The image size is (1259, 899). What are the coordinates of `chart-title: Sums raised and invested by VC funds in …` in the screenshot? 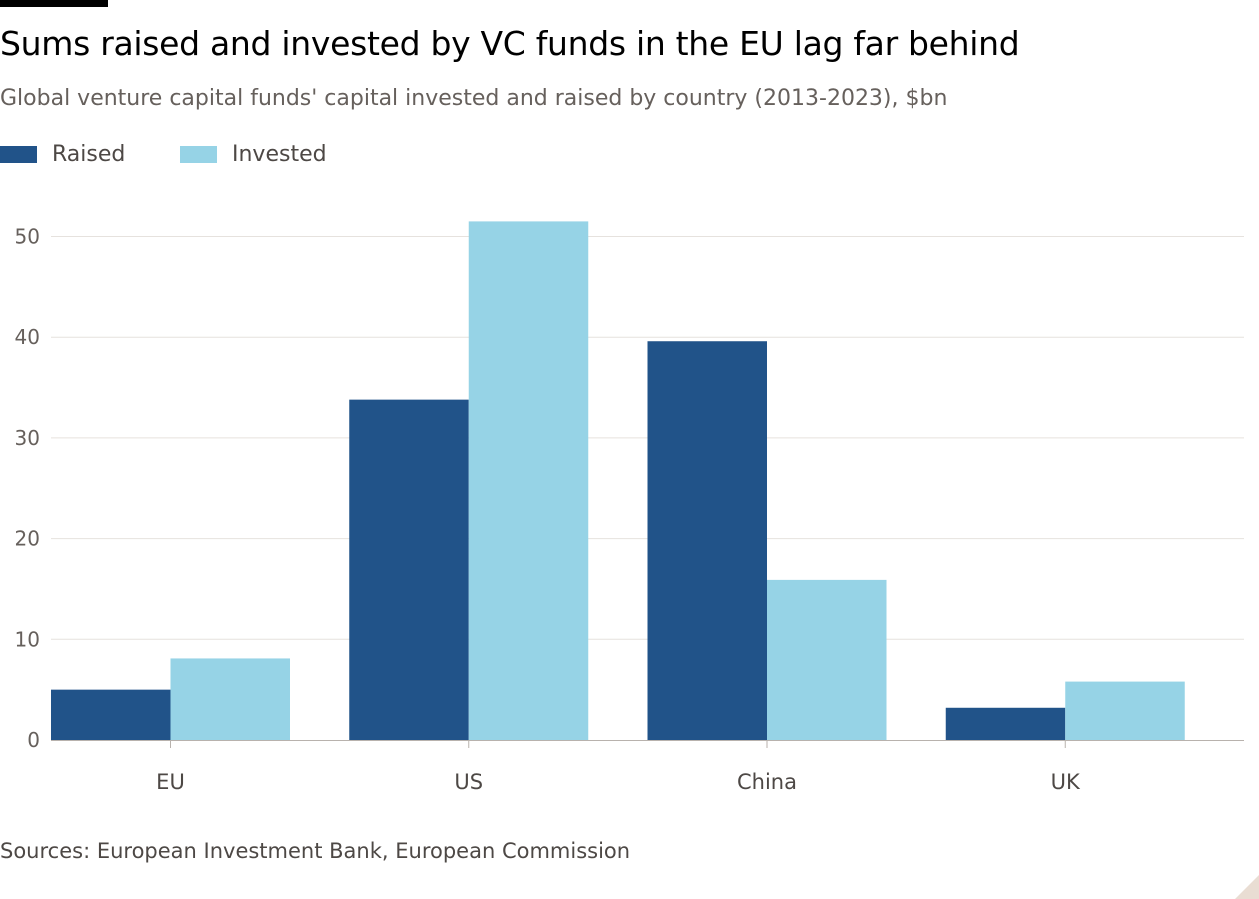 It's located at (510, 43).